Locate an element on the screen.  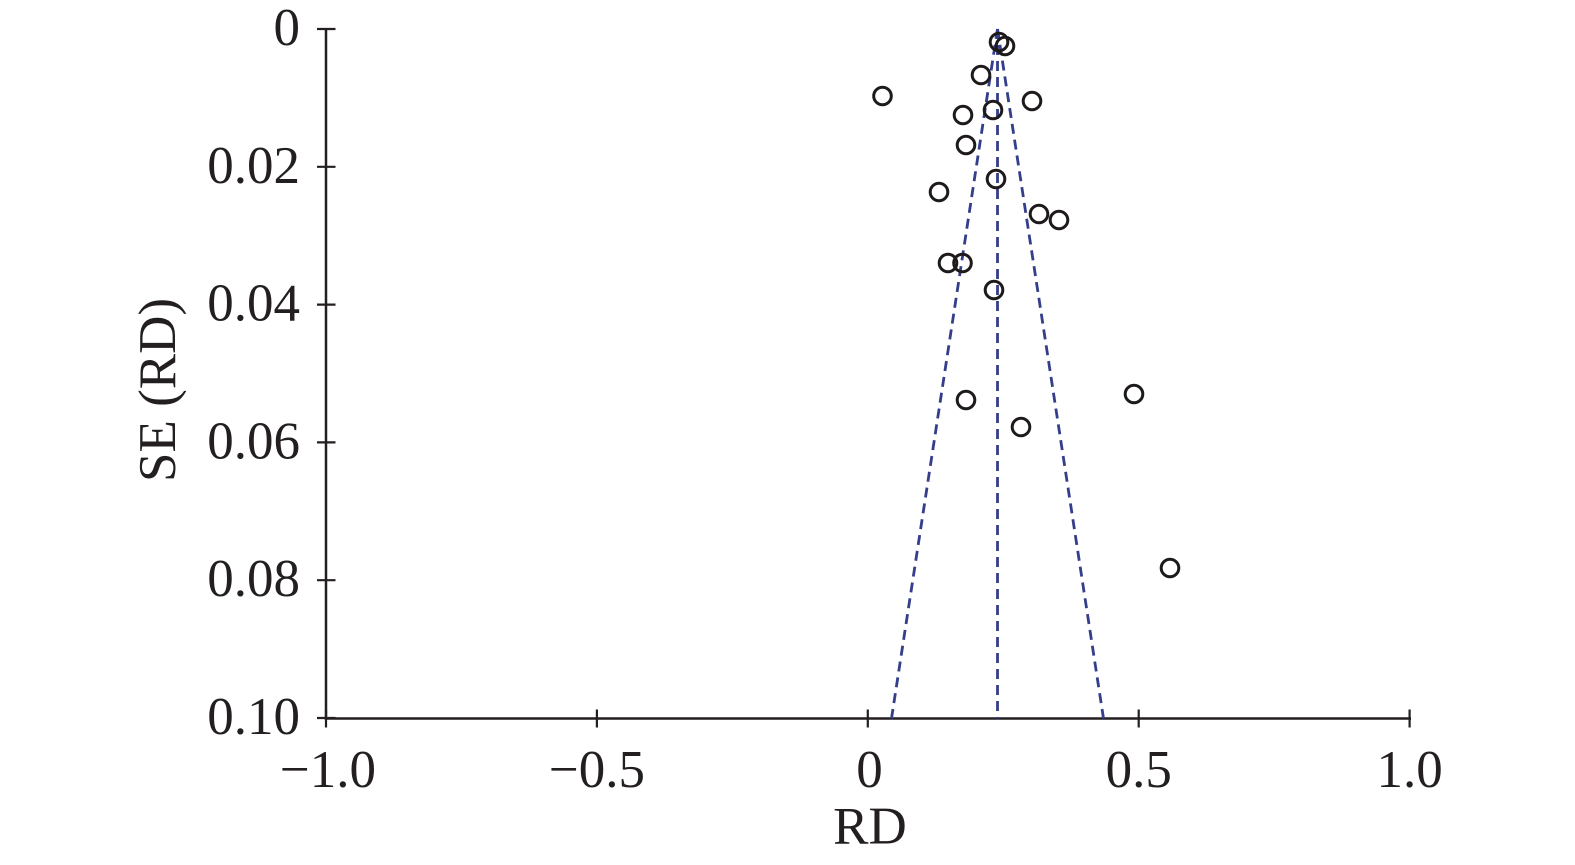
svg-text: 0.02 is located at coordinates (253, 166).